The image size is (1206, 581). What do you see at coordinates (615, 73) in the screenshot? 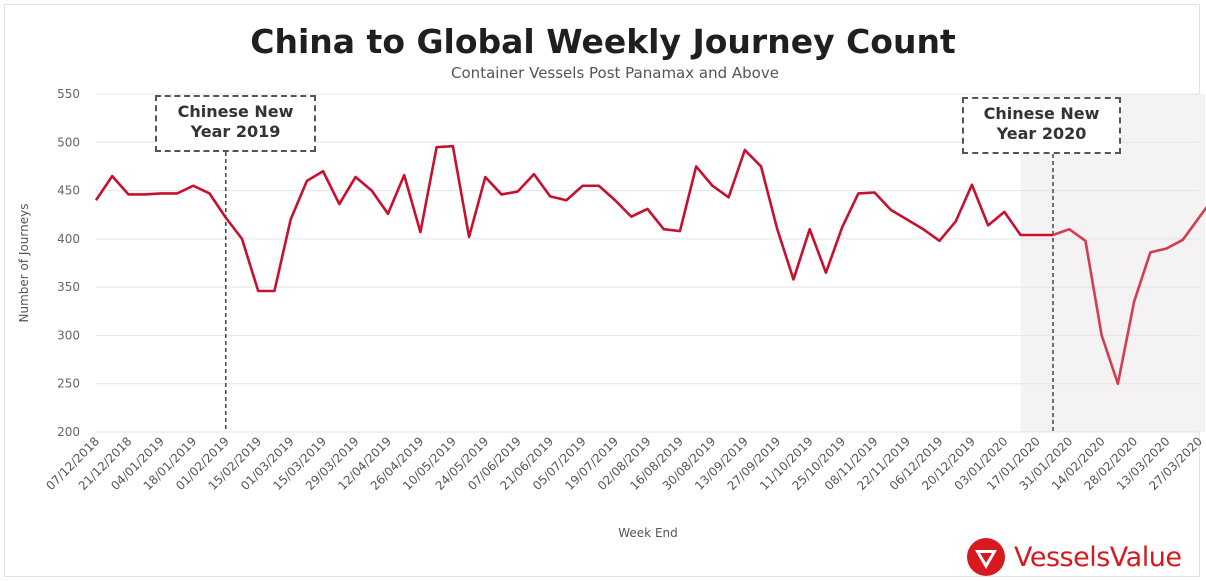
I see `chart-subtitle: Container Vessels Post Panamax and Above` at bounding box center [615, 73].